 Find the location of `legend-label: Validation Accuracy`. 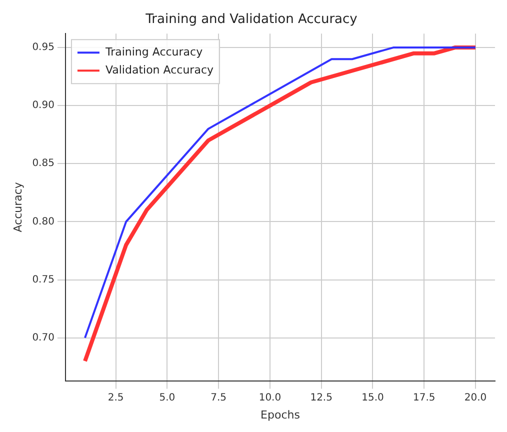

legend-label: Validation Accuracy is located at coordinates (159, 69).